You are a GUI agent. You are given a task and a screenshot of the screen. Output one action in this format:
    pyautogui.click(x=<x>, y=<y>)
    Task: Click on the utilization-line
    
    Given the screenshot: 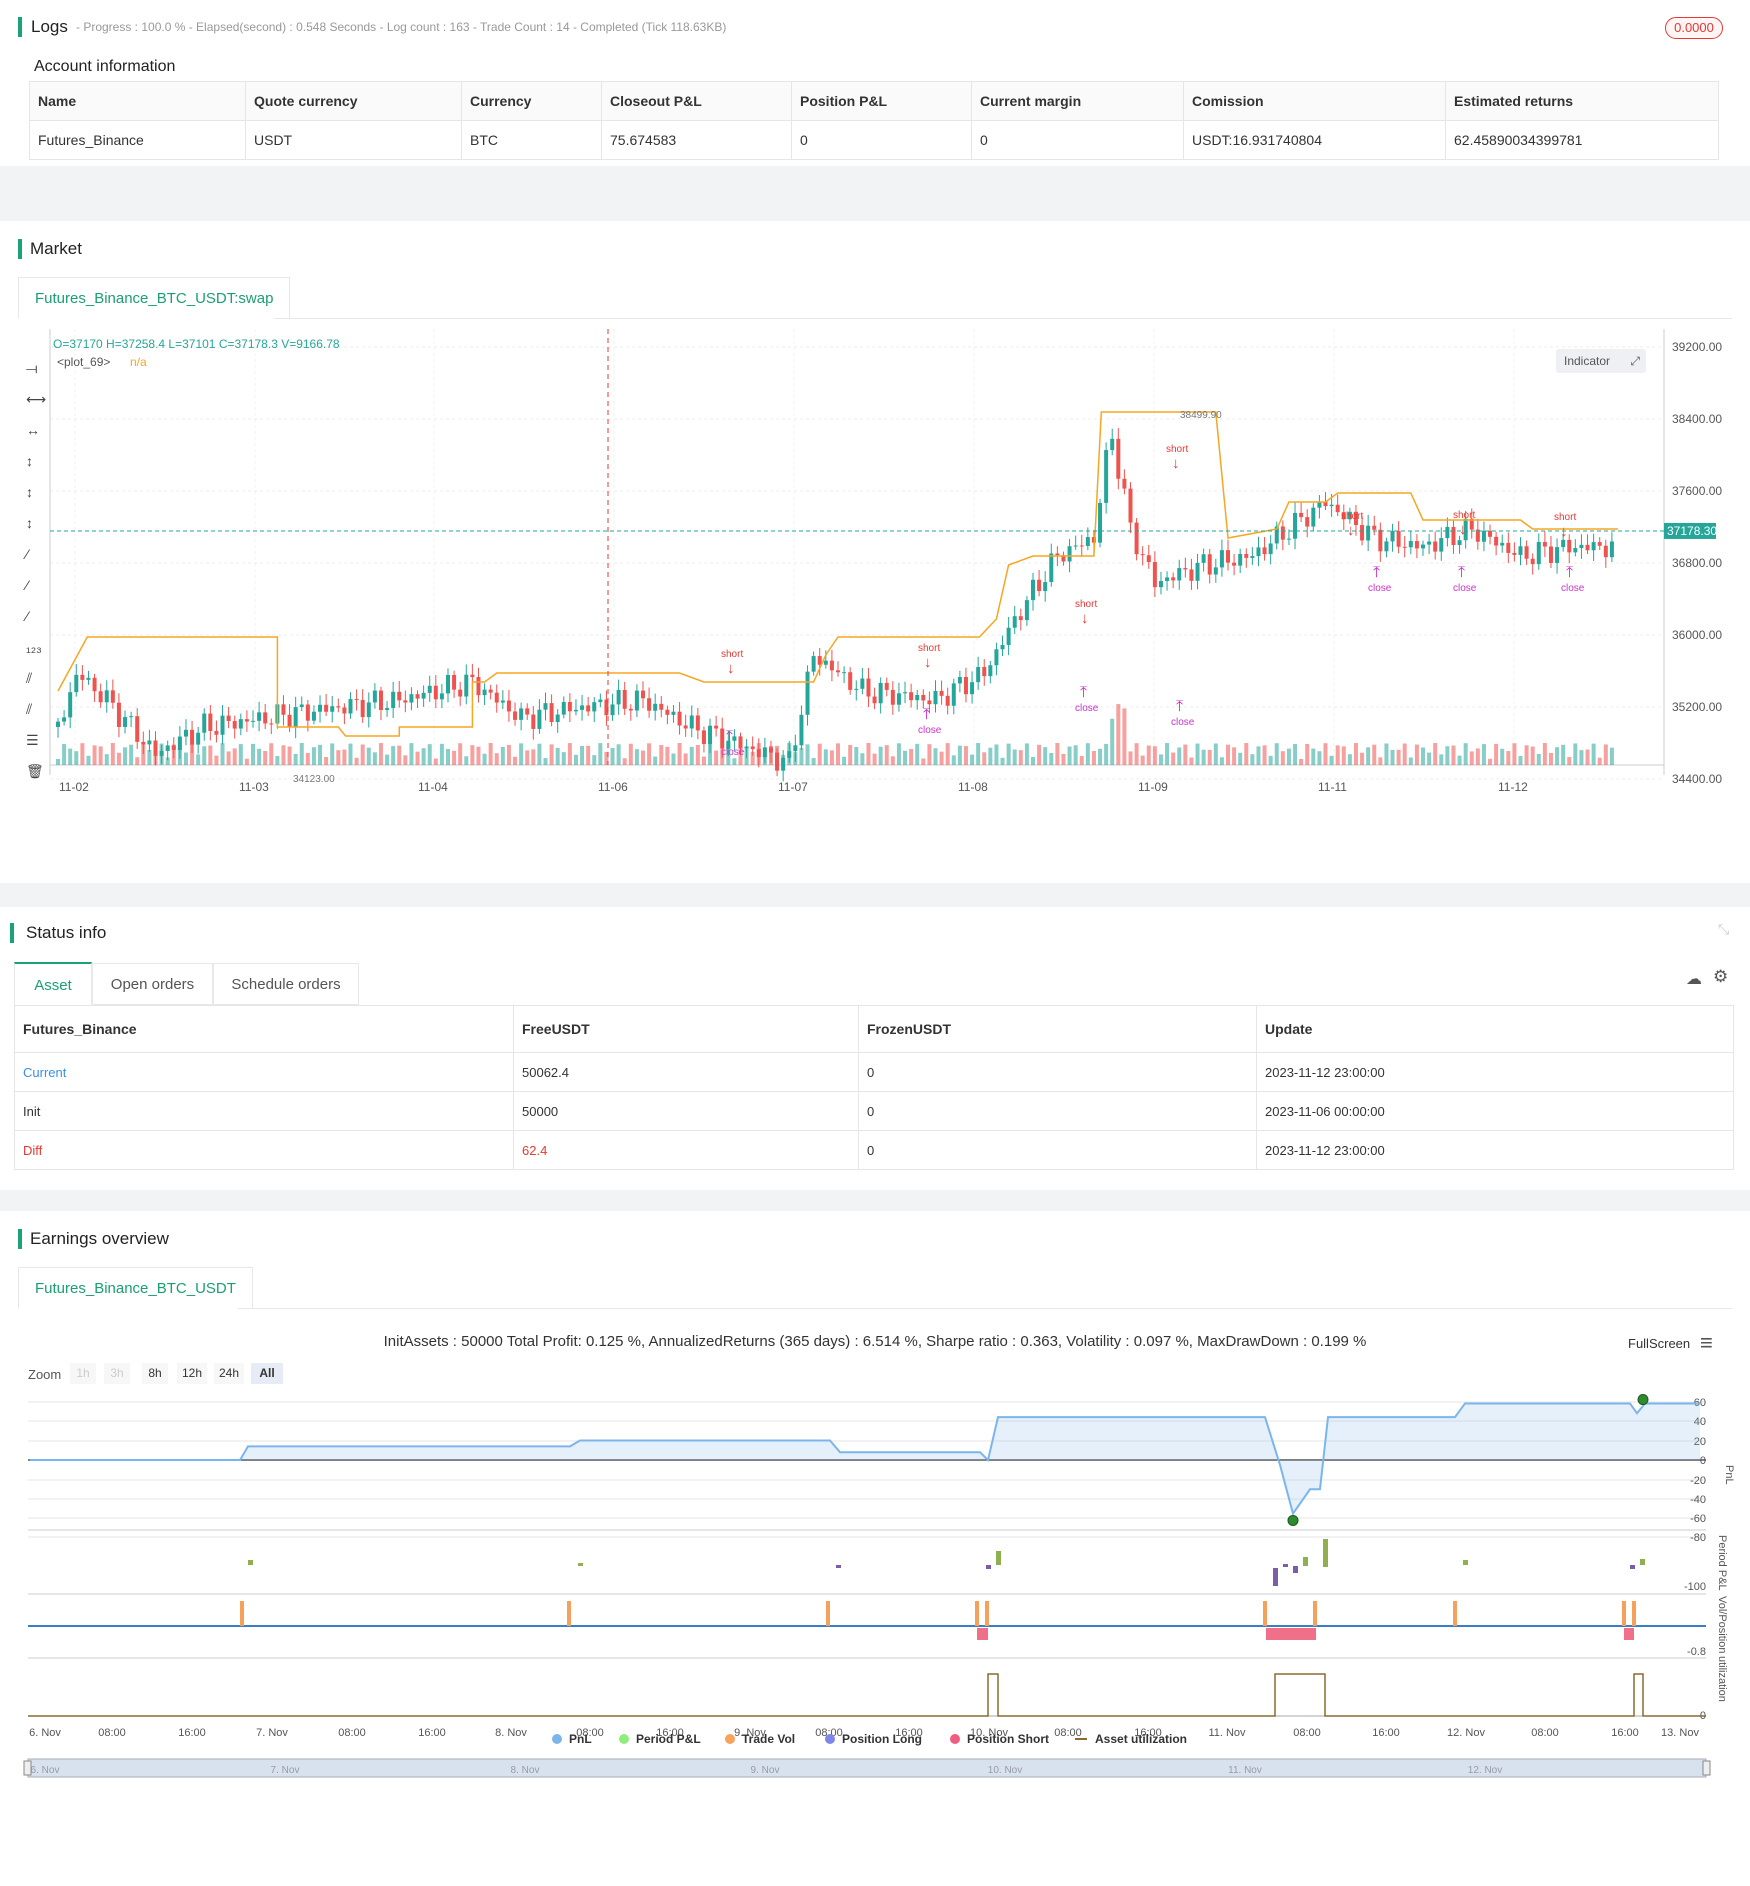 What is the action you would take?
    pyautogui.click(x=867, y=1695)
    